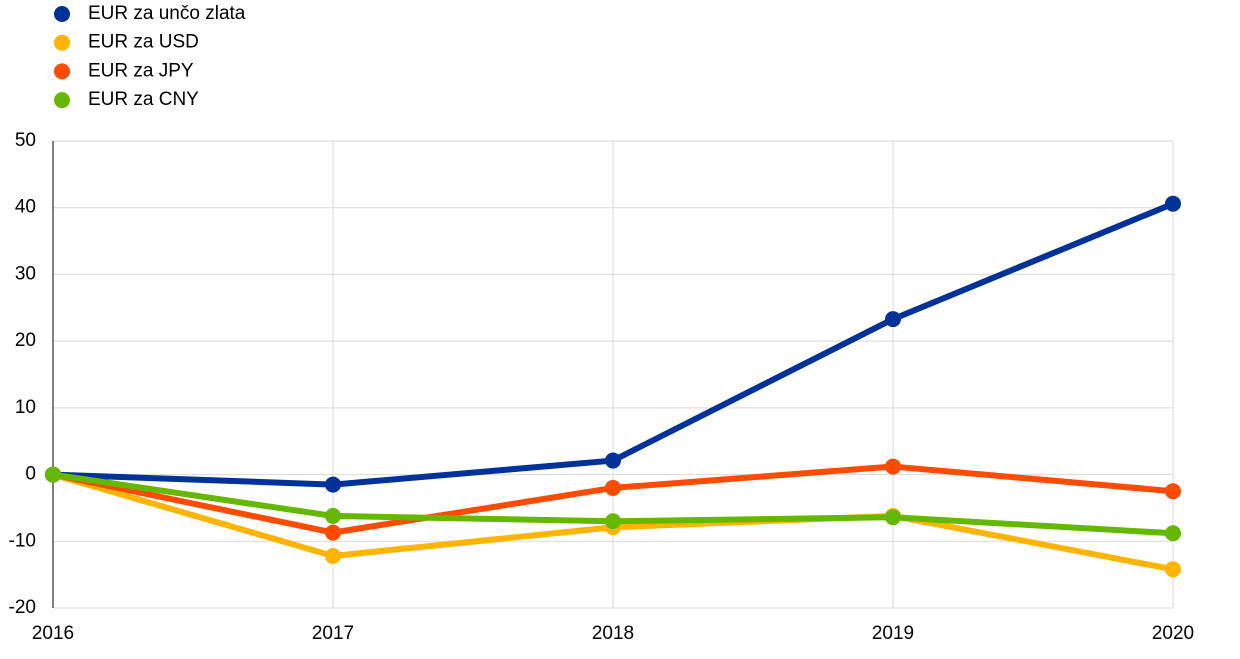 The width and height of the screenshot is (1240, 659). I want to click on x-tick-label: 2019, so click(893, 633).